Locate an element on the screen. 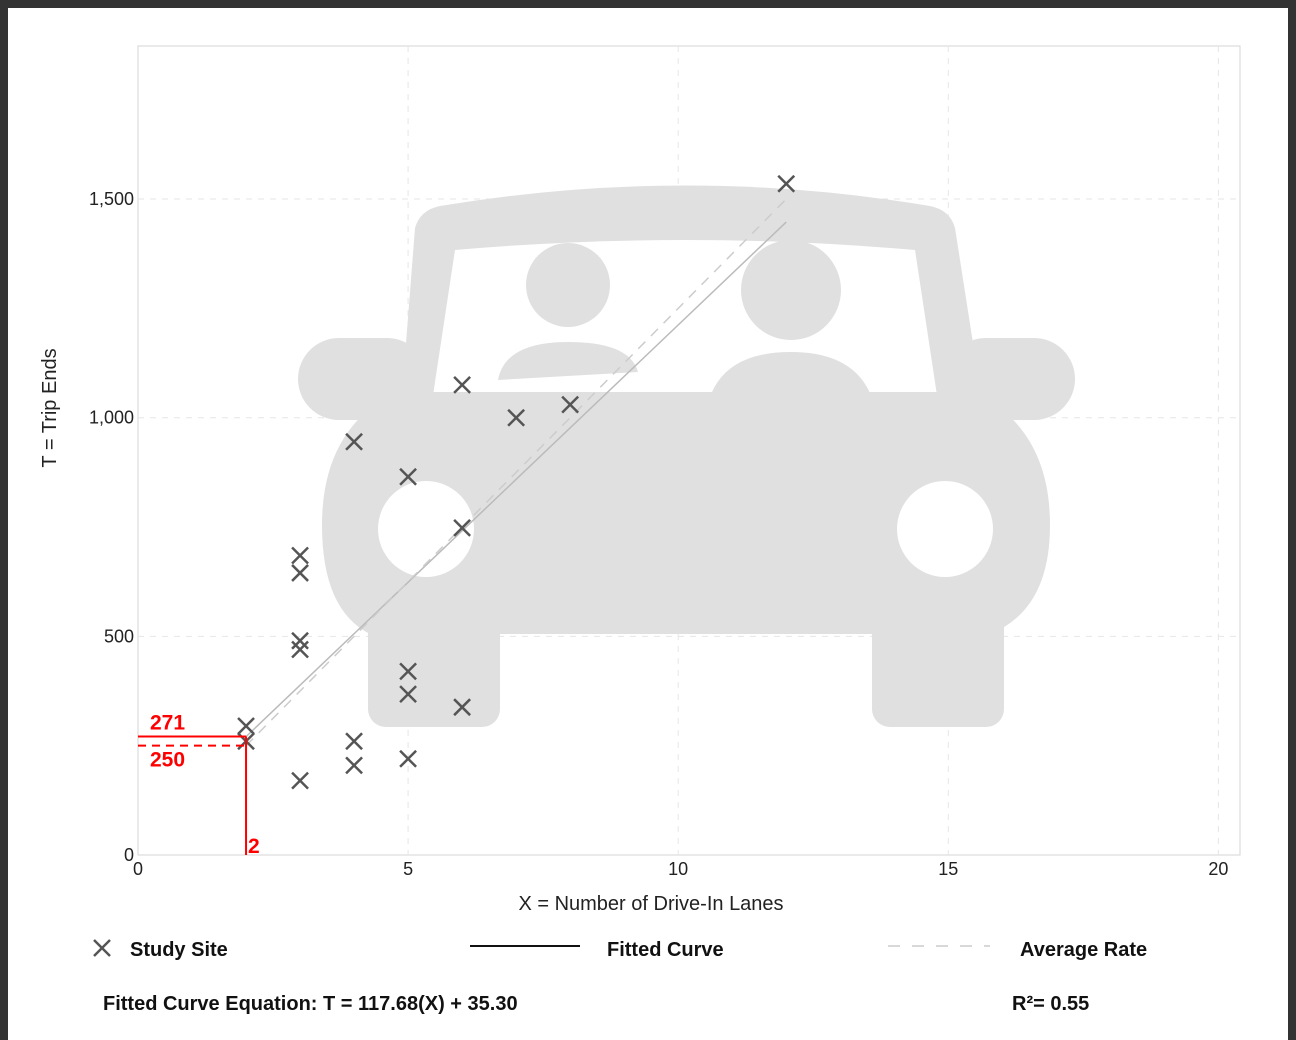 The height and width of the screenshot is (1040, 1296). average-value-label: 250 is located at coordinates (167, 760).